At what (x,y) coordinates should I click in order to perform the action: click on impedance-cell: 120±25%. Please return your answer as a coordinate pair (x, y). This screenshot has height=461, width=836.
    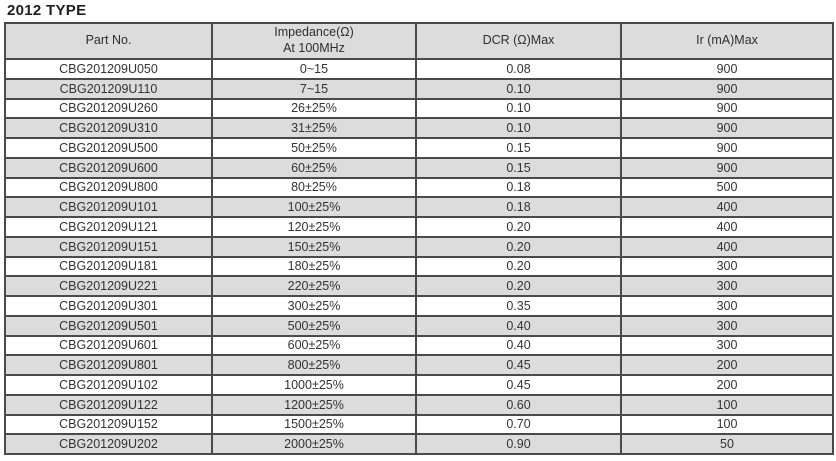
    Looking at the image, I should click on (314, 227).